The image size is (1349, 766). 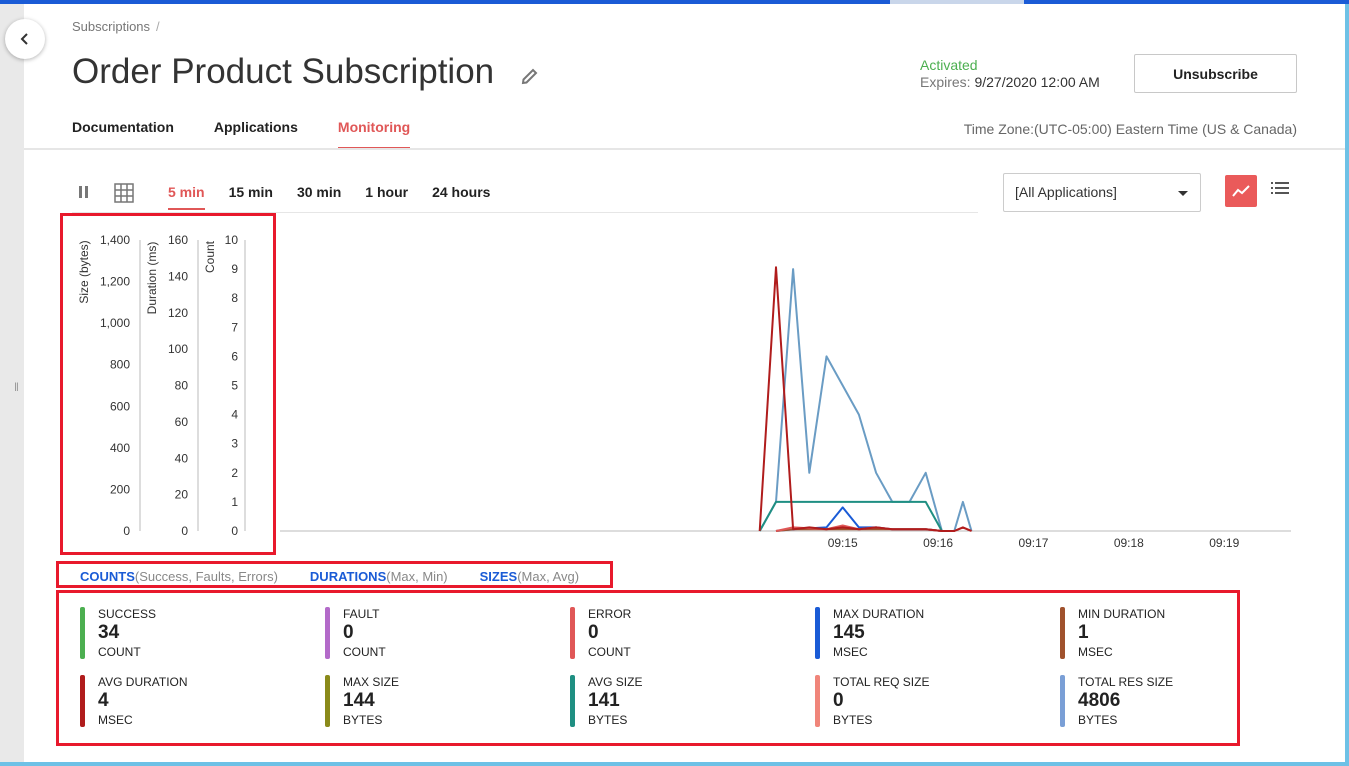 I want to click on x-tick-label: 09:15, so click(x=843, y=543).